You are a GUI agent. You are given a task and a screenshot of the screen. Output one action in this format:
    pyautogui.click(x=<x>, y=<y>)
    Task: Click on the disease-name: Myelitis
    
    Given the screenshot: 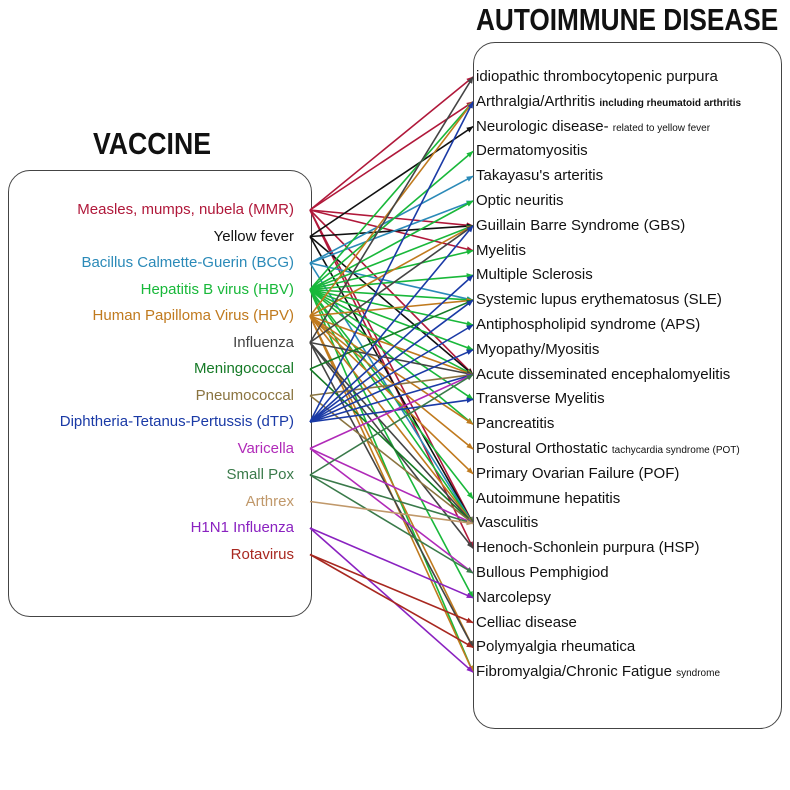 What is the action you would take?
    pyautogui.click(x=501, y=250)
    